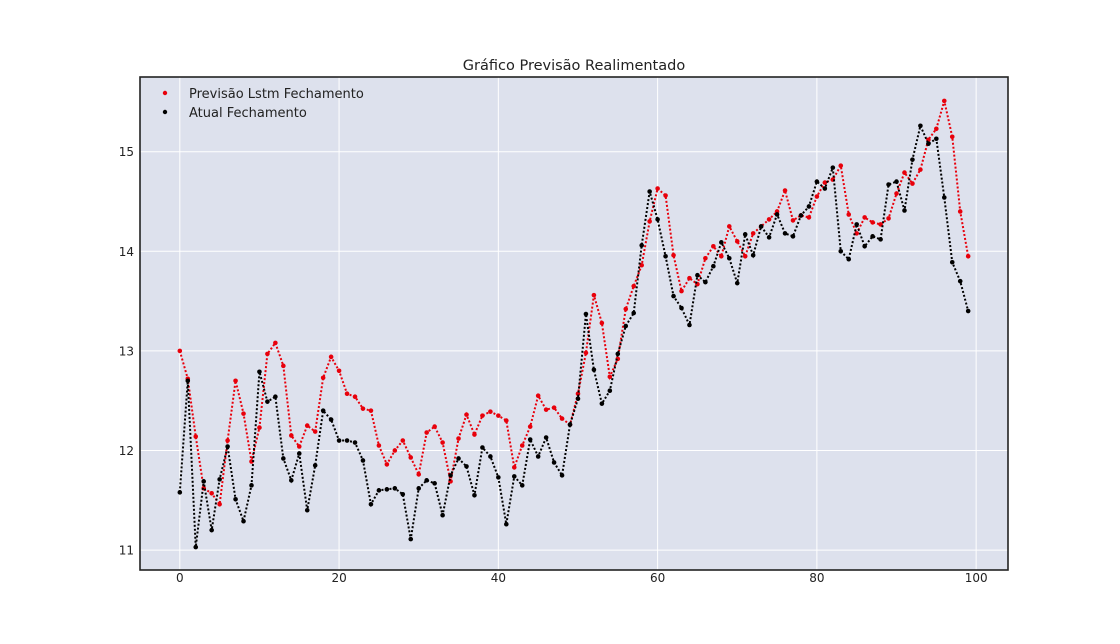 The image size is (1120, 644). I want to click on legend-marker-prediction, so click(165, 93).